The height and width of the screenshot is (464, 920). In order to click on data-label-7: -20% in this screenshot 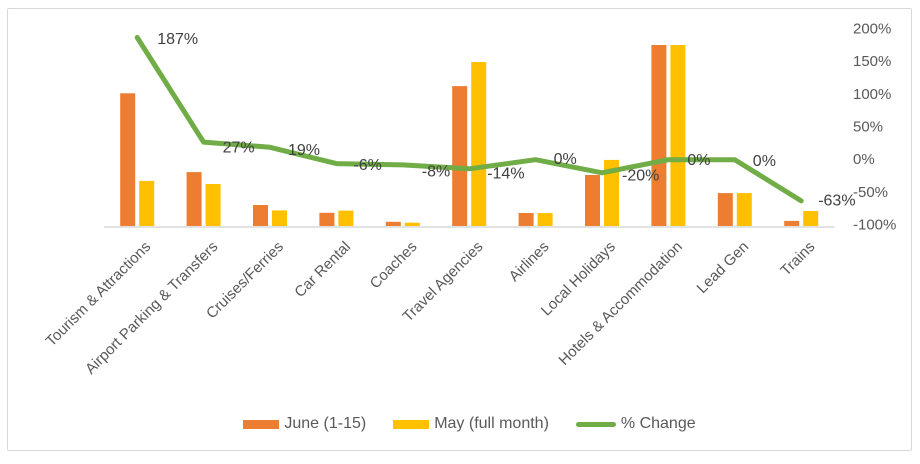, I will do `click(640, 175)`.